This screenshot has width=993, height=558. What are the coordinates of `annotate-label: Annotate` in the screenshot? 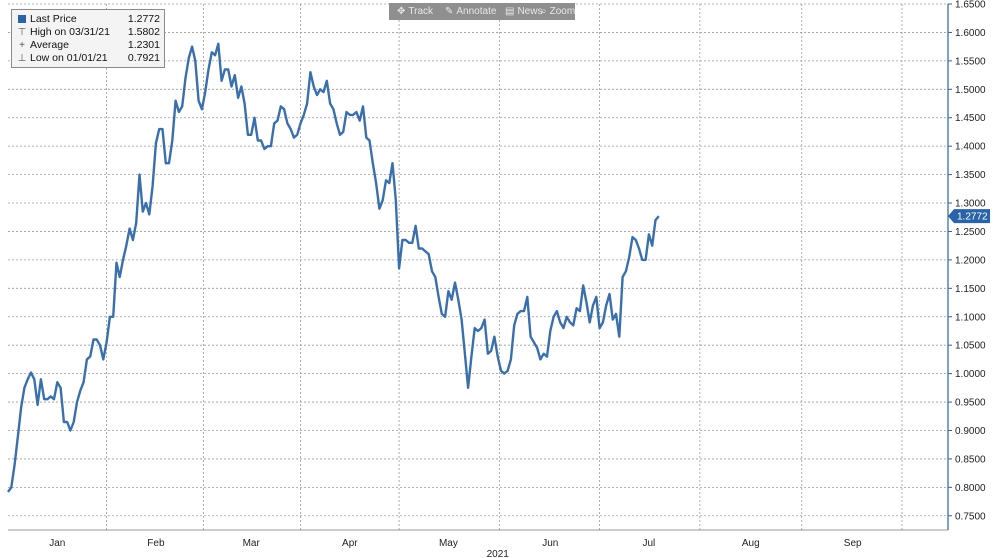 It's located at (476, 11).